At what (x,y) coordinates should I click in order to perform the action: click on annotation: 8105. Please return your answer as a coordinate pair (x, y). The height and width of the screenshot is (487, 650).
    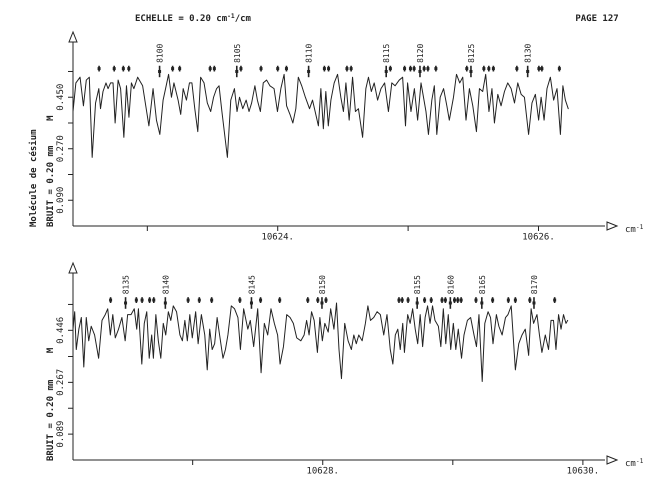
    Looking at the image, I should click on (237, 53).